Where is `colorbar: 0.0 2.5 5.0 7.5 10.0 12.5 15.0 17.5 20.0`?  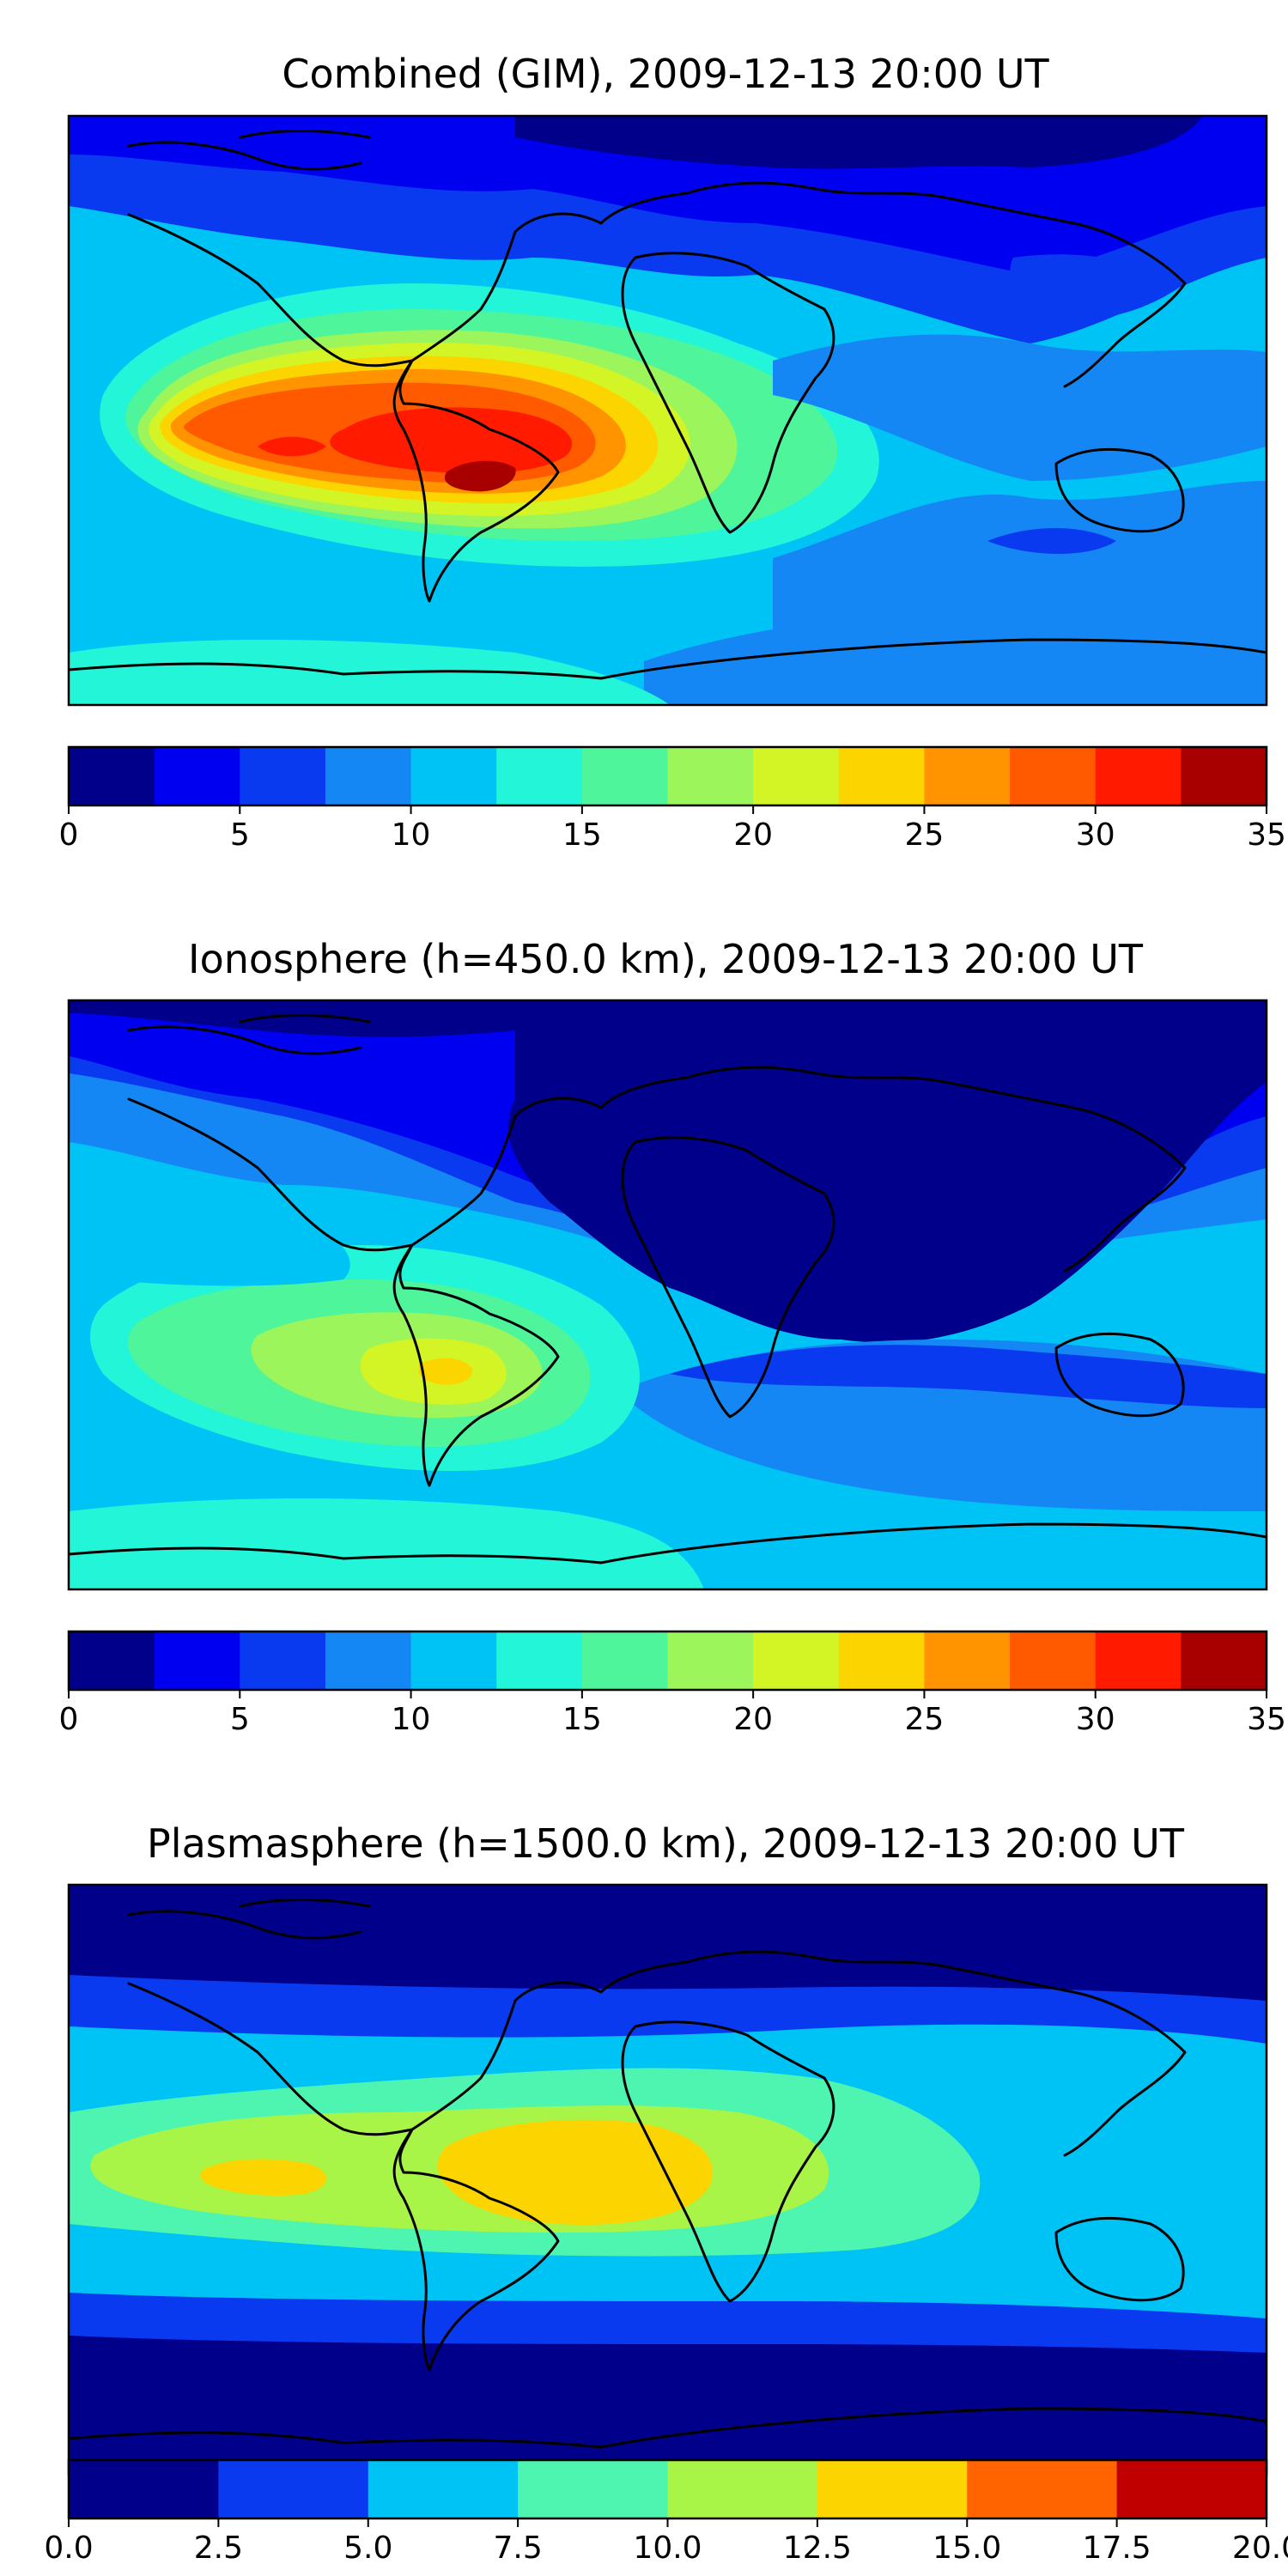
colorbar: 0.0 2.5 5.0 7.5 10.0 12.5 15.0 17.5 20.0 is located at coordinates (666, 2512).